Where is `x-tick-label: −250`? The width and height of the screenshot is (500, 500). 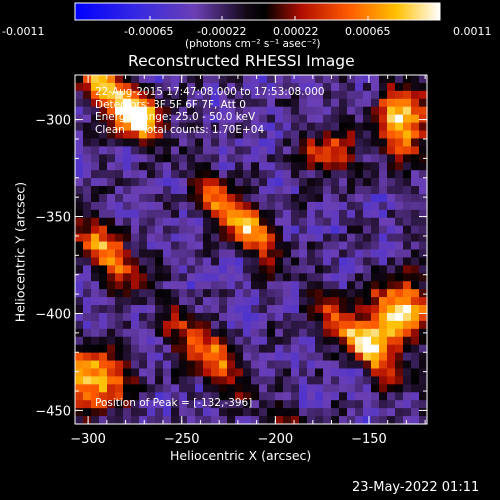
x-tick-label: −250 is located at coordinates (182, 439).